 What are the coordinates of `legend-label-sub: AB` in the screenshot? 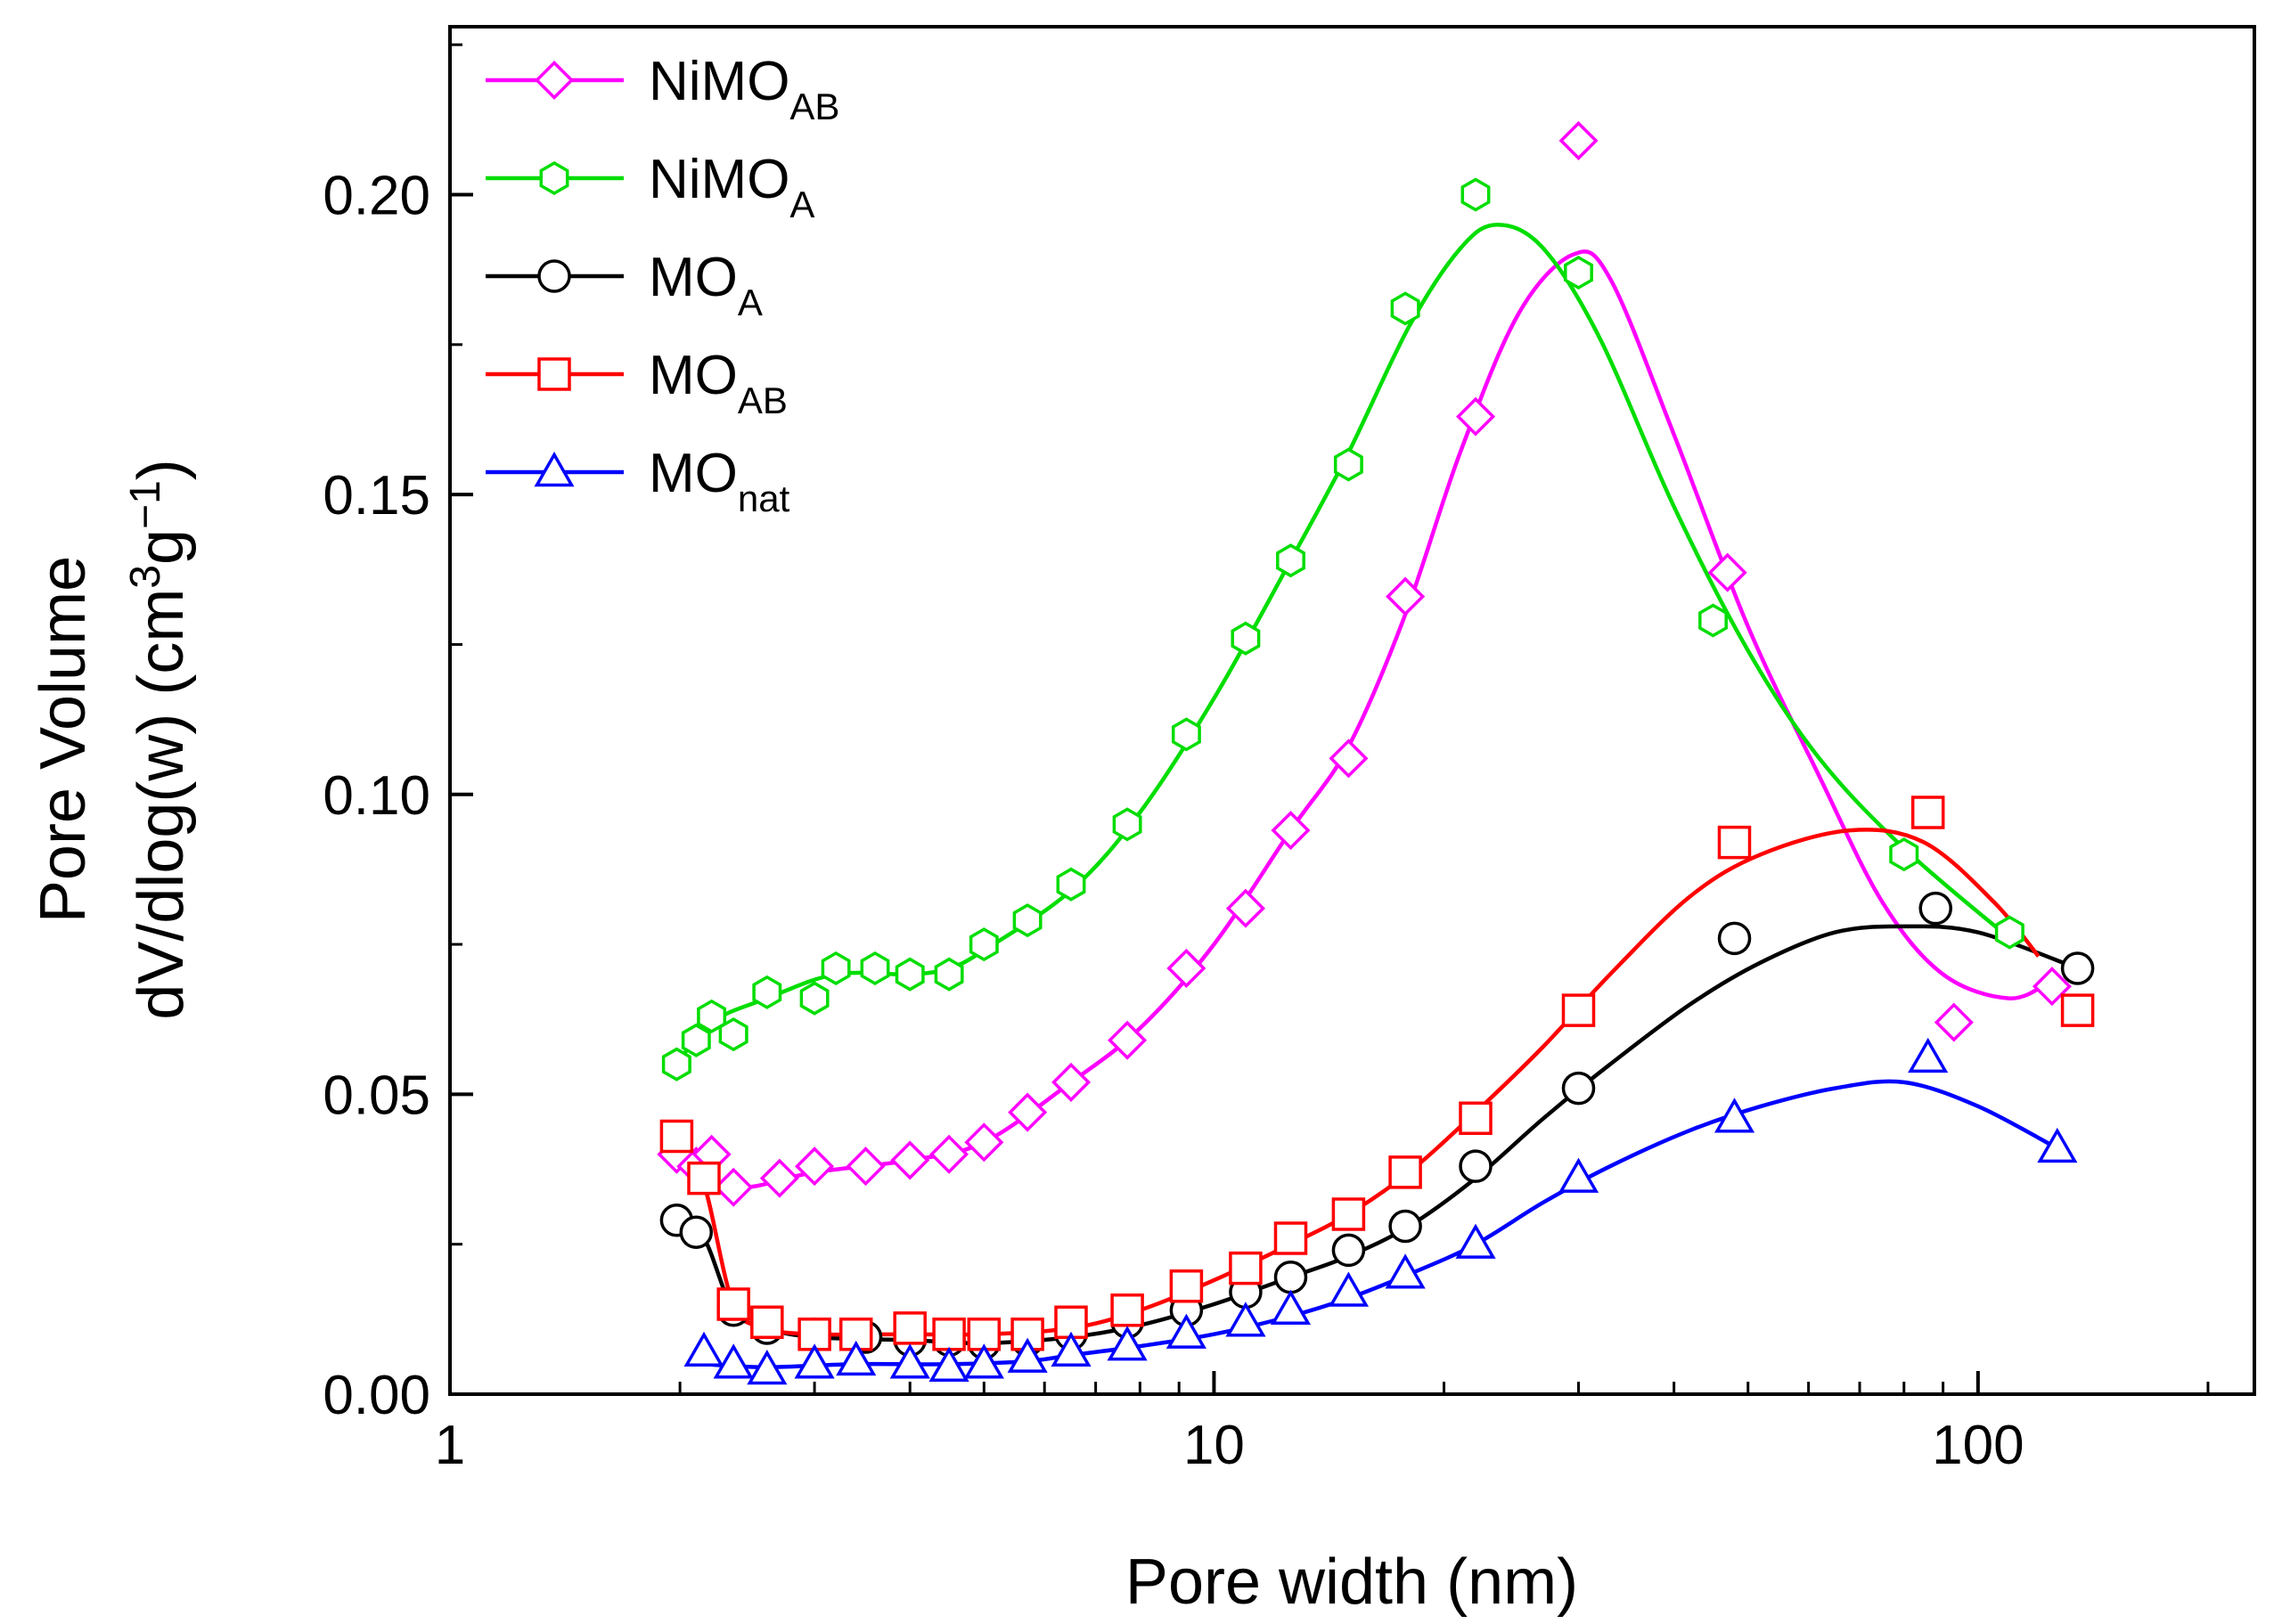 It's located at (814, 106).